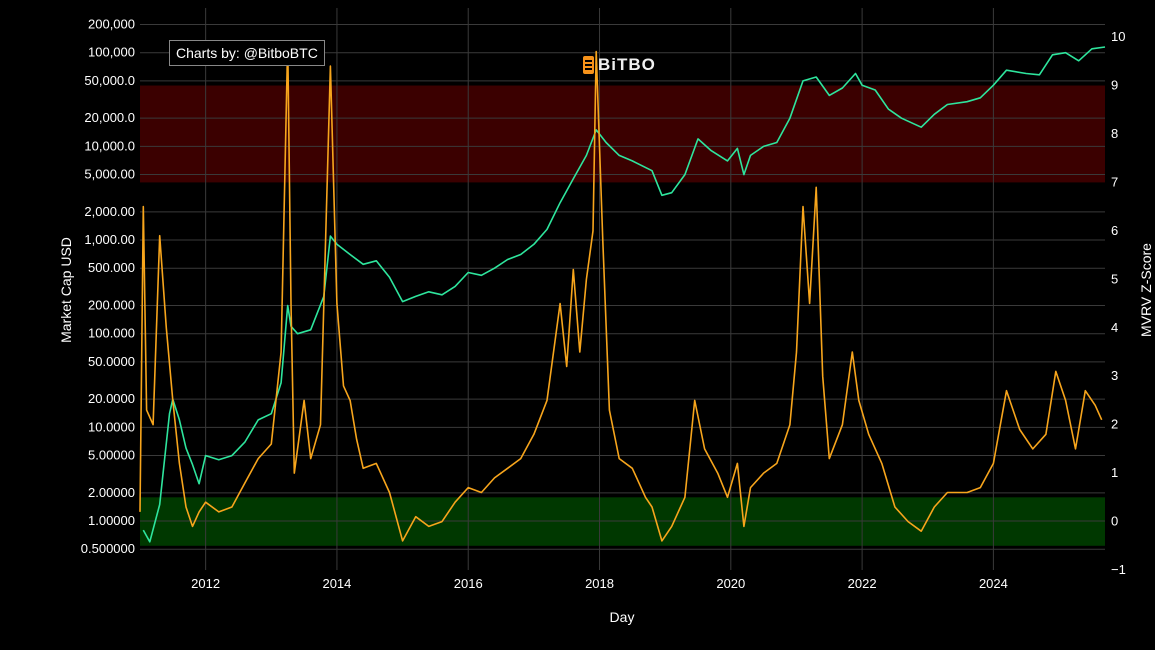  I want to click on left-tick-label: 100,000, so click(111, 52).